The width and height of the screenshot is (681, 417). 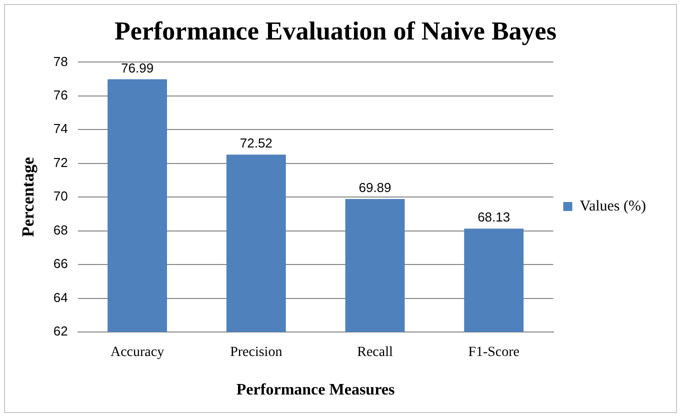 I want to click on y-tick-label: 72, so click(x=60, y=162).